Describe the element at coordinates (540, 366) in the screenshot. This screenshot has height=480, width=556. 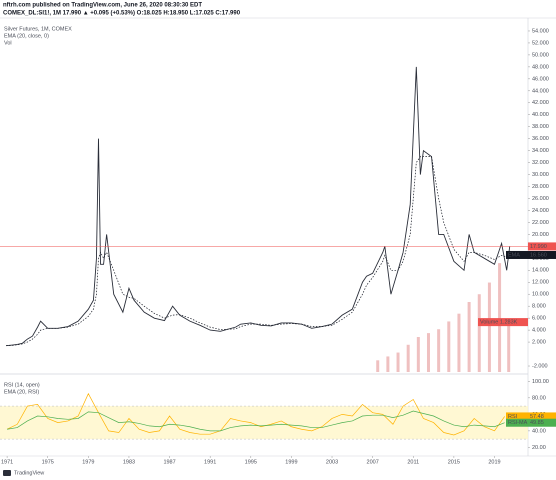
I see `y-tick-label: -2.000` at that location.